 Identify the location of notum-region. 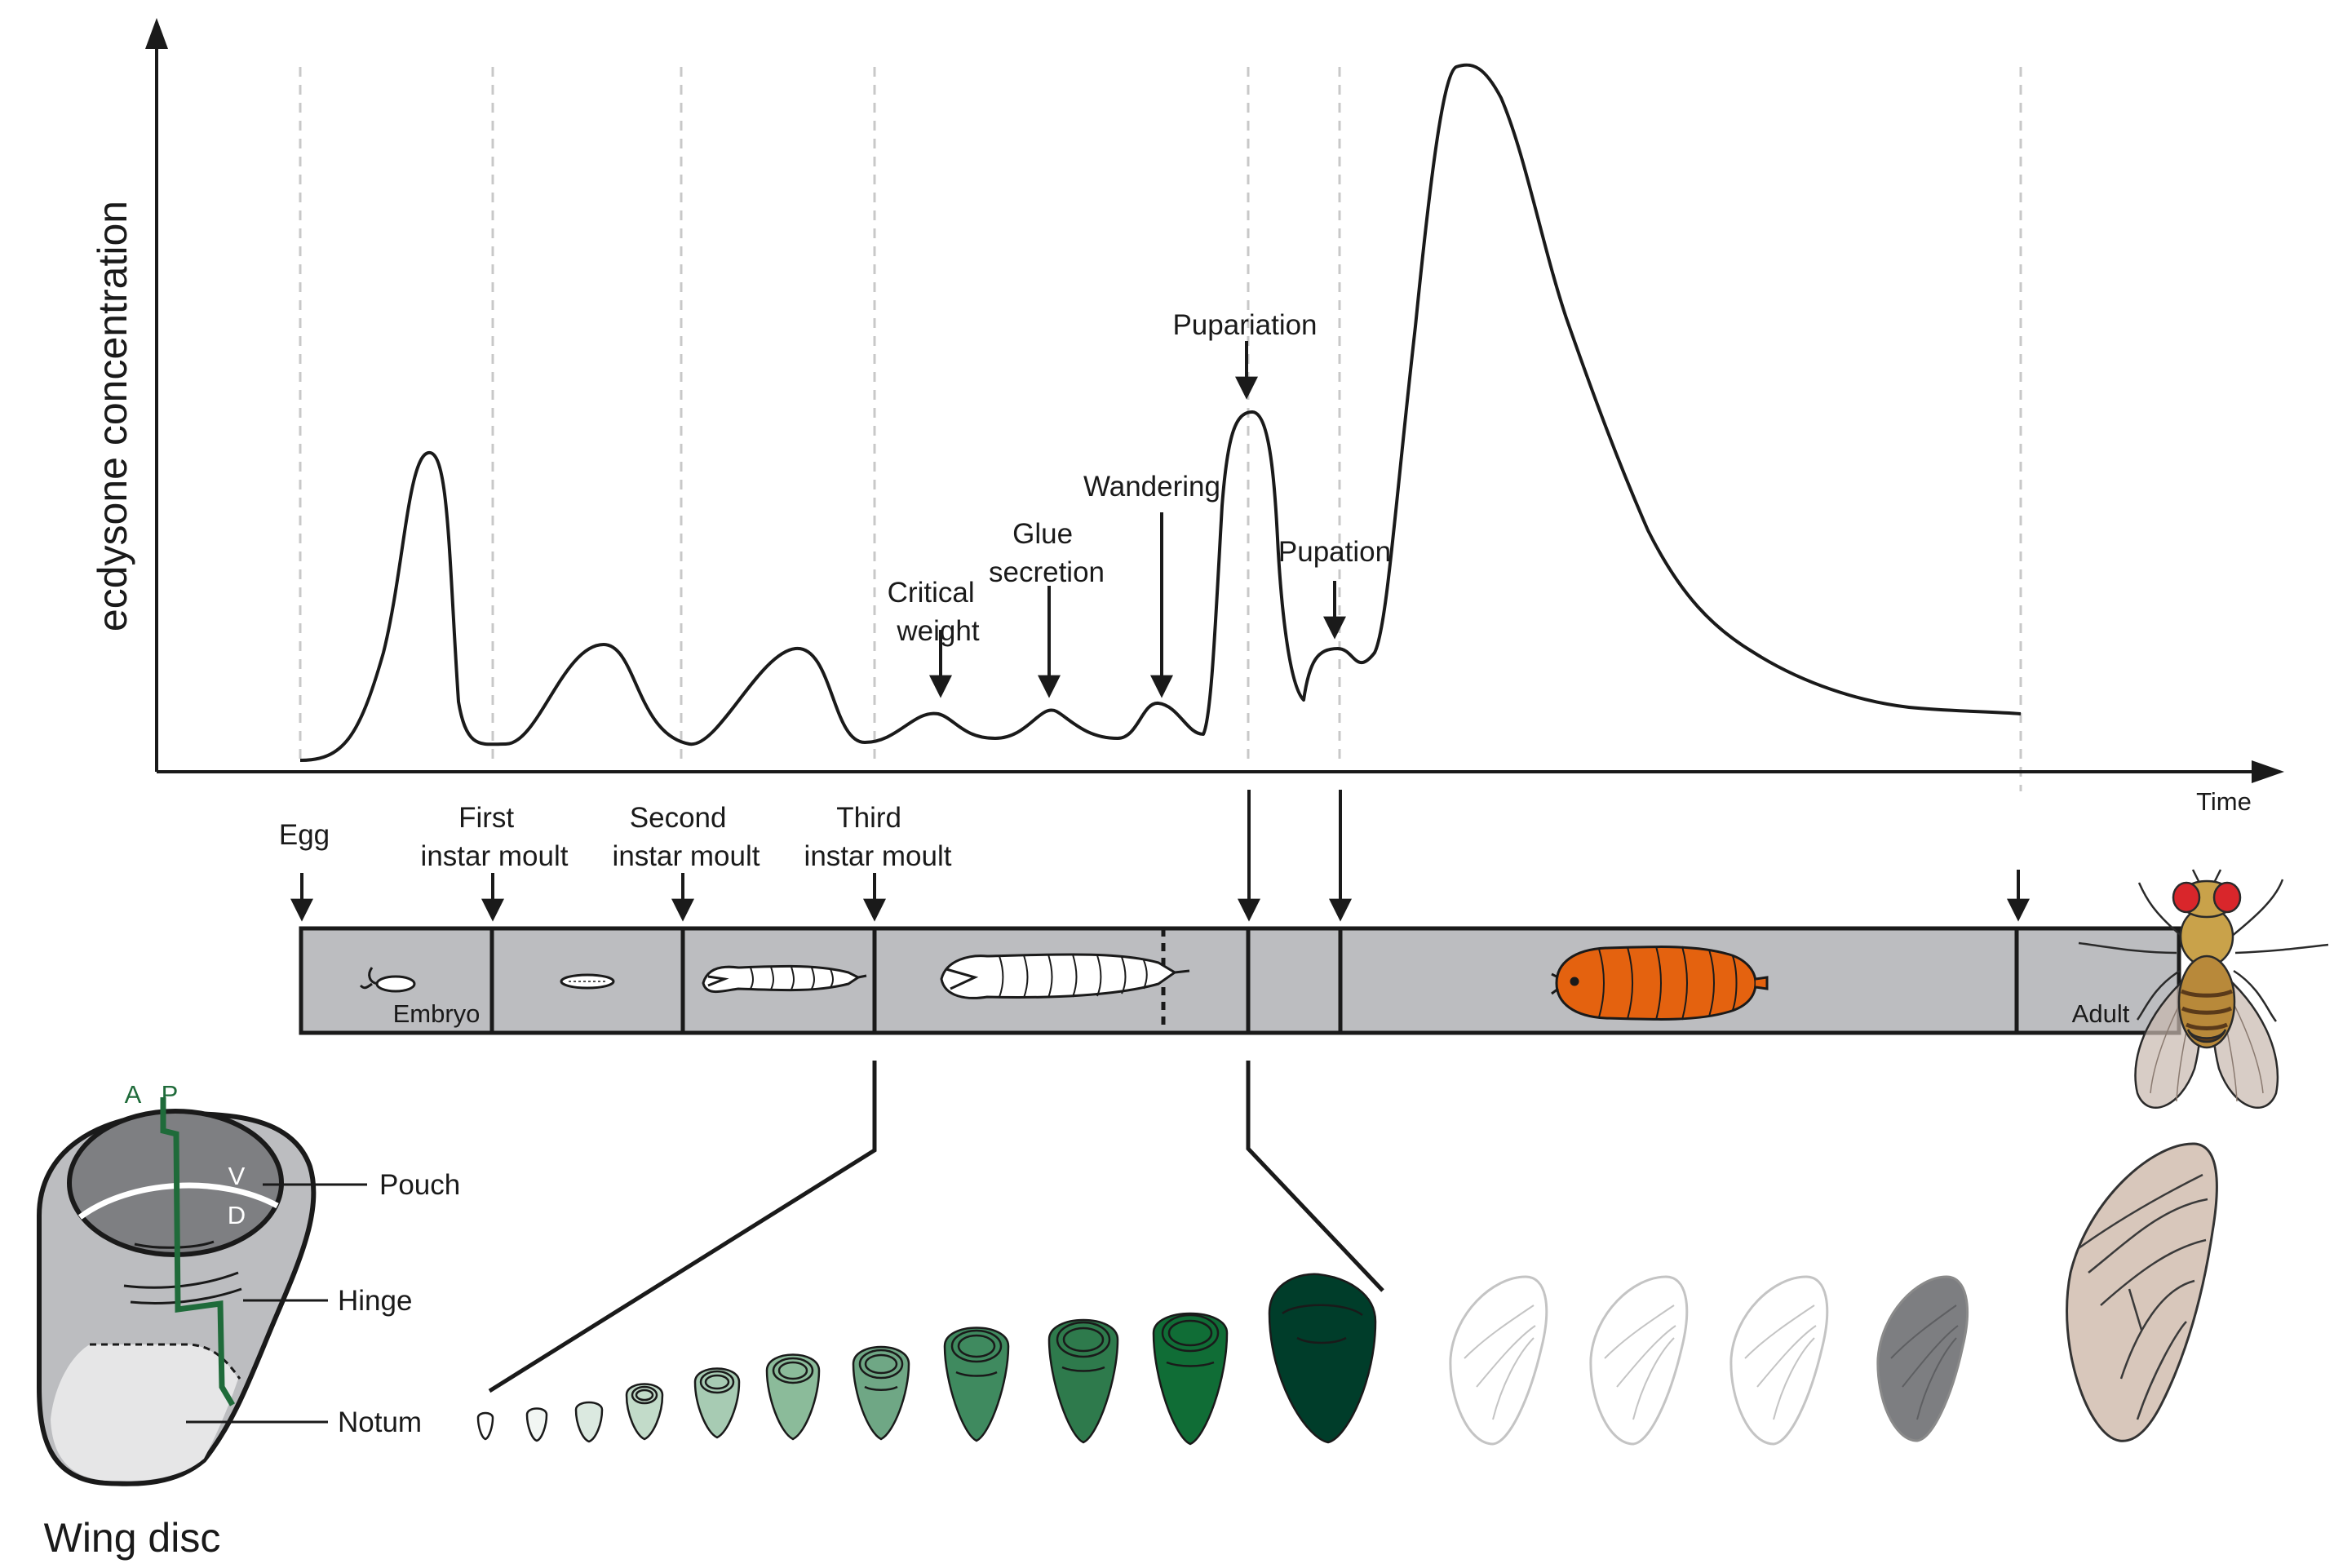
(144, 1413).